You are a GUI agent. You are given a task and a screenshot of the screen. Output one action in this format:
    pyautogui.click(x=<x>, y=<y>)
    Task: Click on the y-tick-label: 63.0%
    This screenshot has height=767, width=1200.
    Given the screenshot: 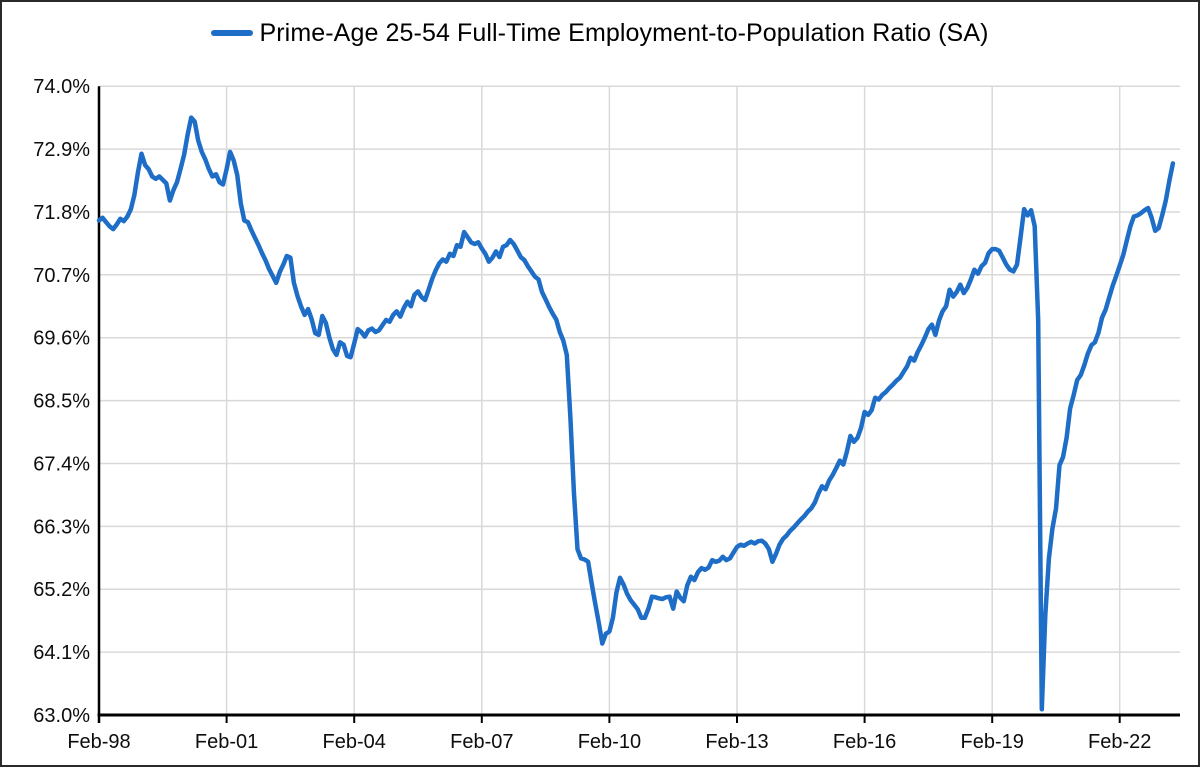 What is the action you would take?
    pyautogui.click(x=61, y=716)
    